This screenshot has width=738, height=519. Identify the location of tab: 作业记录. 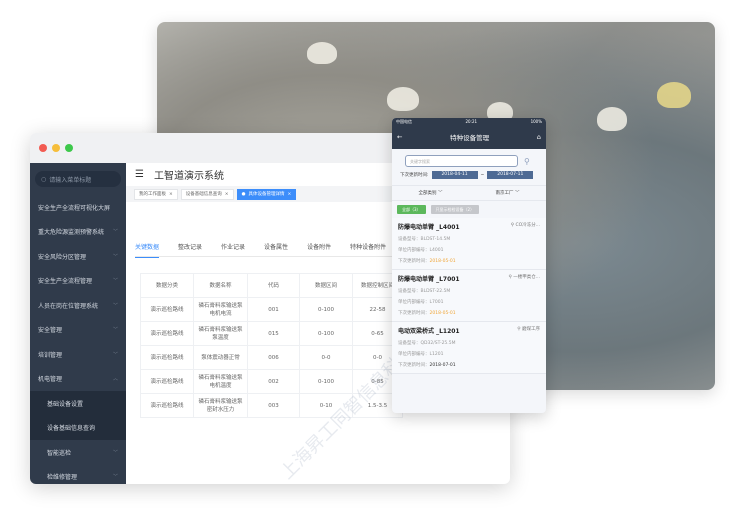
(233, 247).